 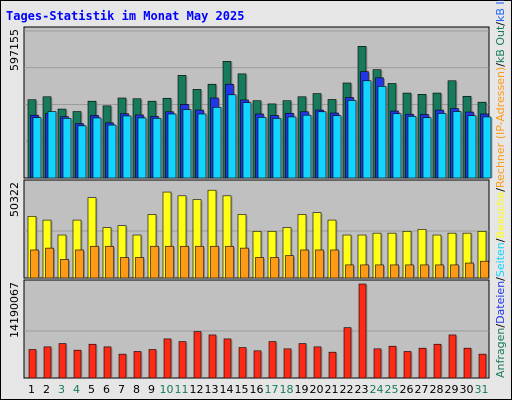 What do you see at coordinates (106, 389) in the screenshot?
I see `x-tick-label-6: 6` at bounding box center [106, 389].